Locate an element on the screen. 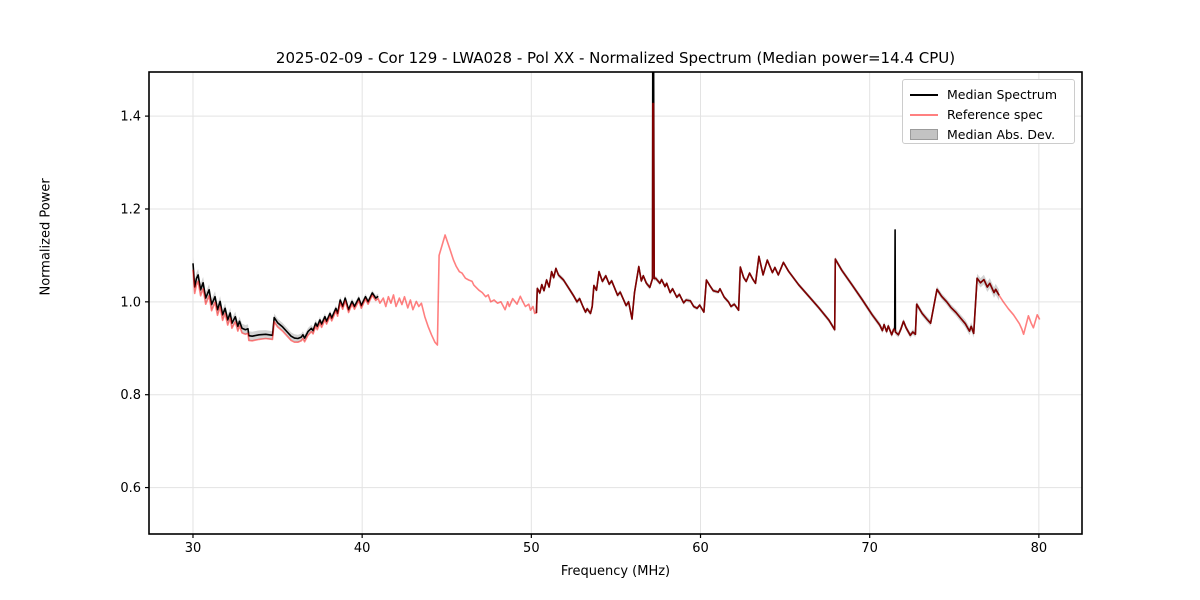  x-tick-label: 80 is located at coordinates (1039, 548).